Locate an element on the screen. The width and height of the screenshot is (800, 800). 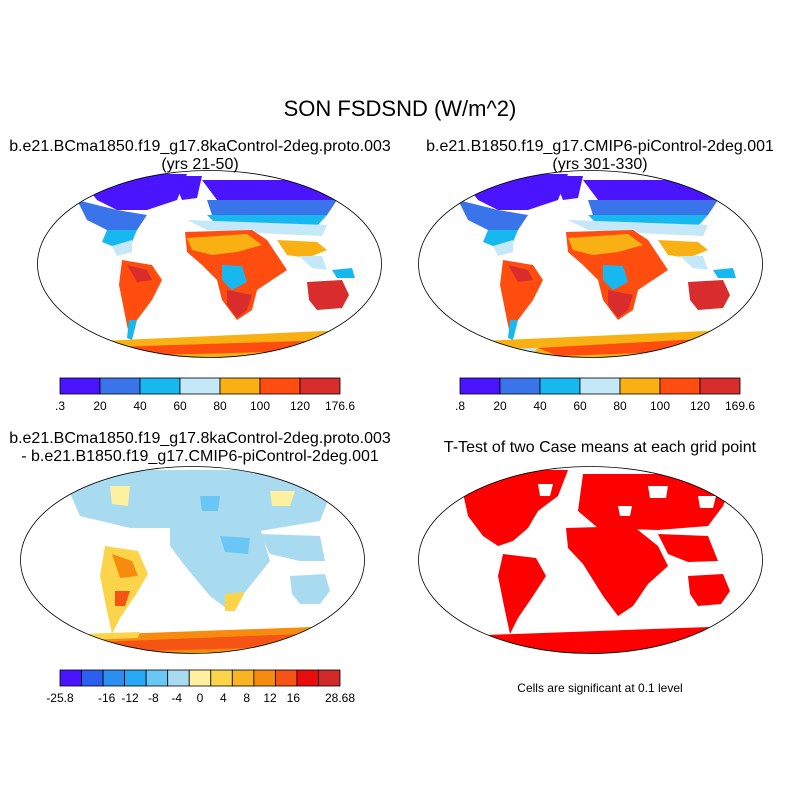
map-case2-field is located at coordinates (598, 266).